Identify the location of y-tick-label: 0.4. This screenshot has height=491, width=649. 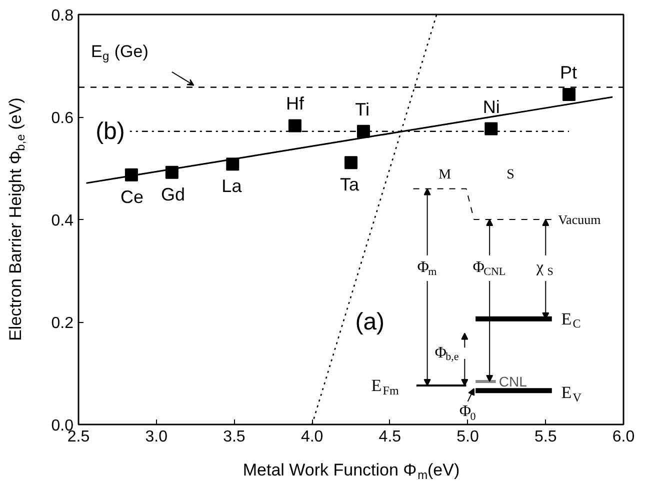
(62, 221).